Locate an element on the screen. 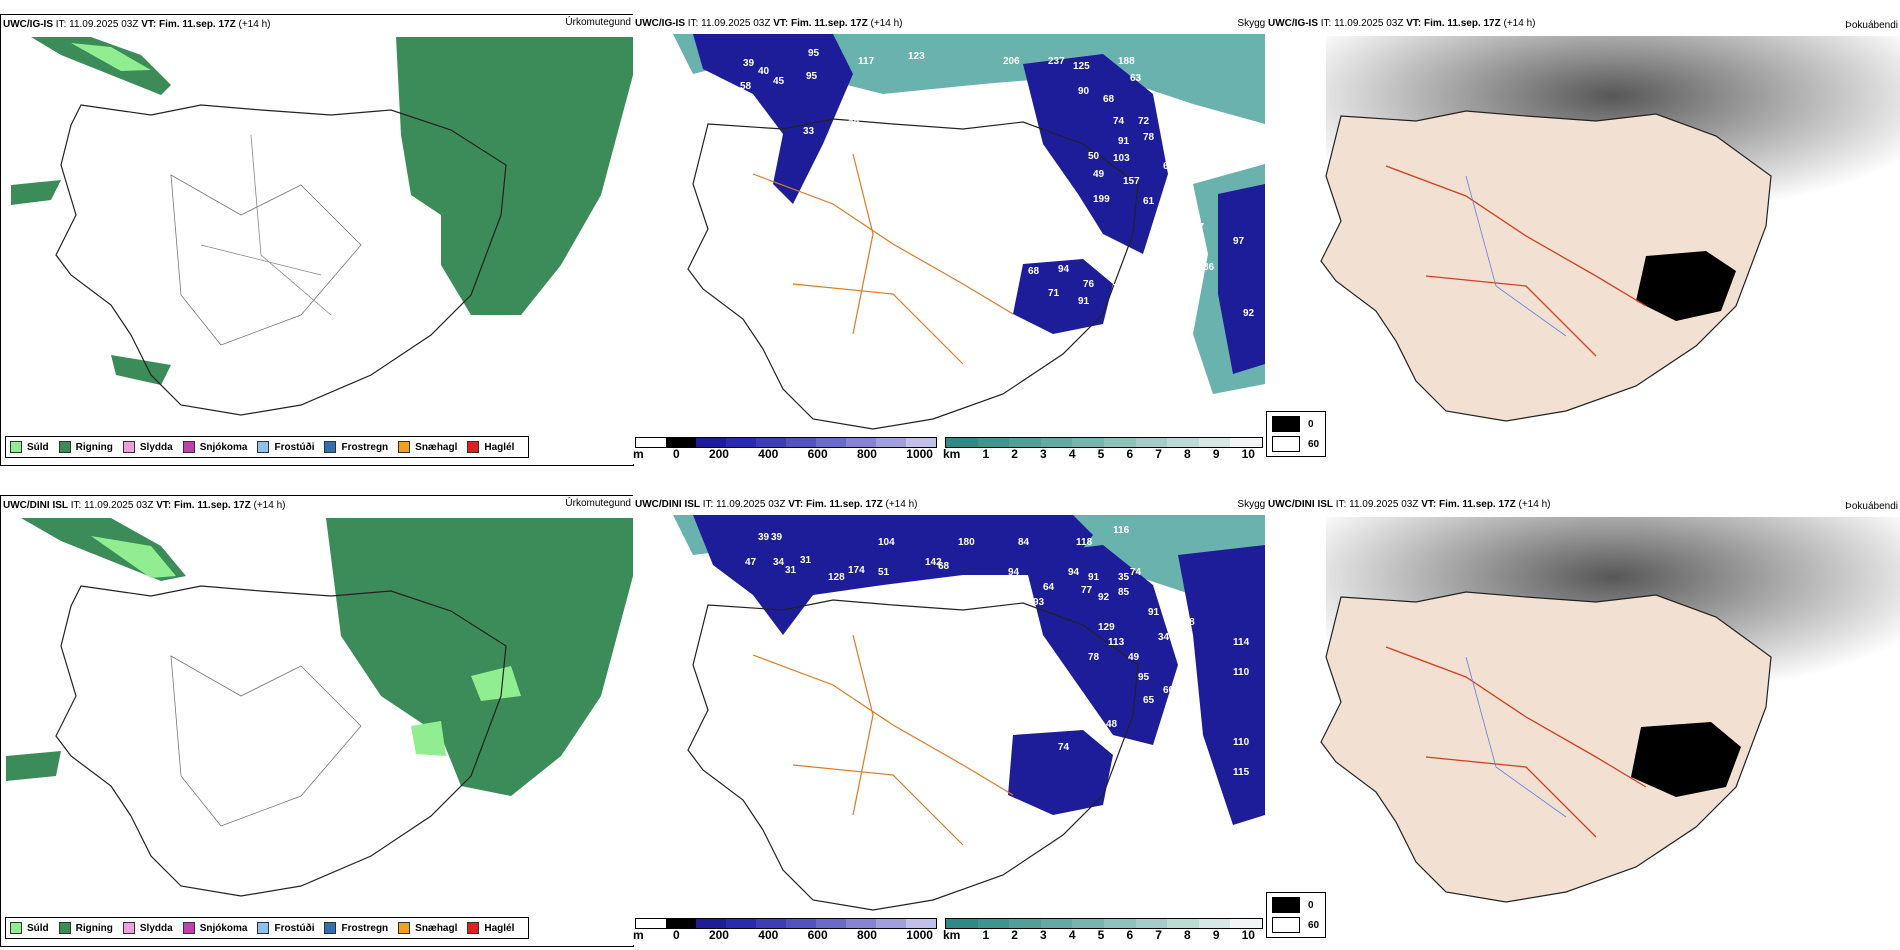 The width and height of the screenshot is (1900, 950). legend-item: Frostregn is located at coordinates (356, 928).